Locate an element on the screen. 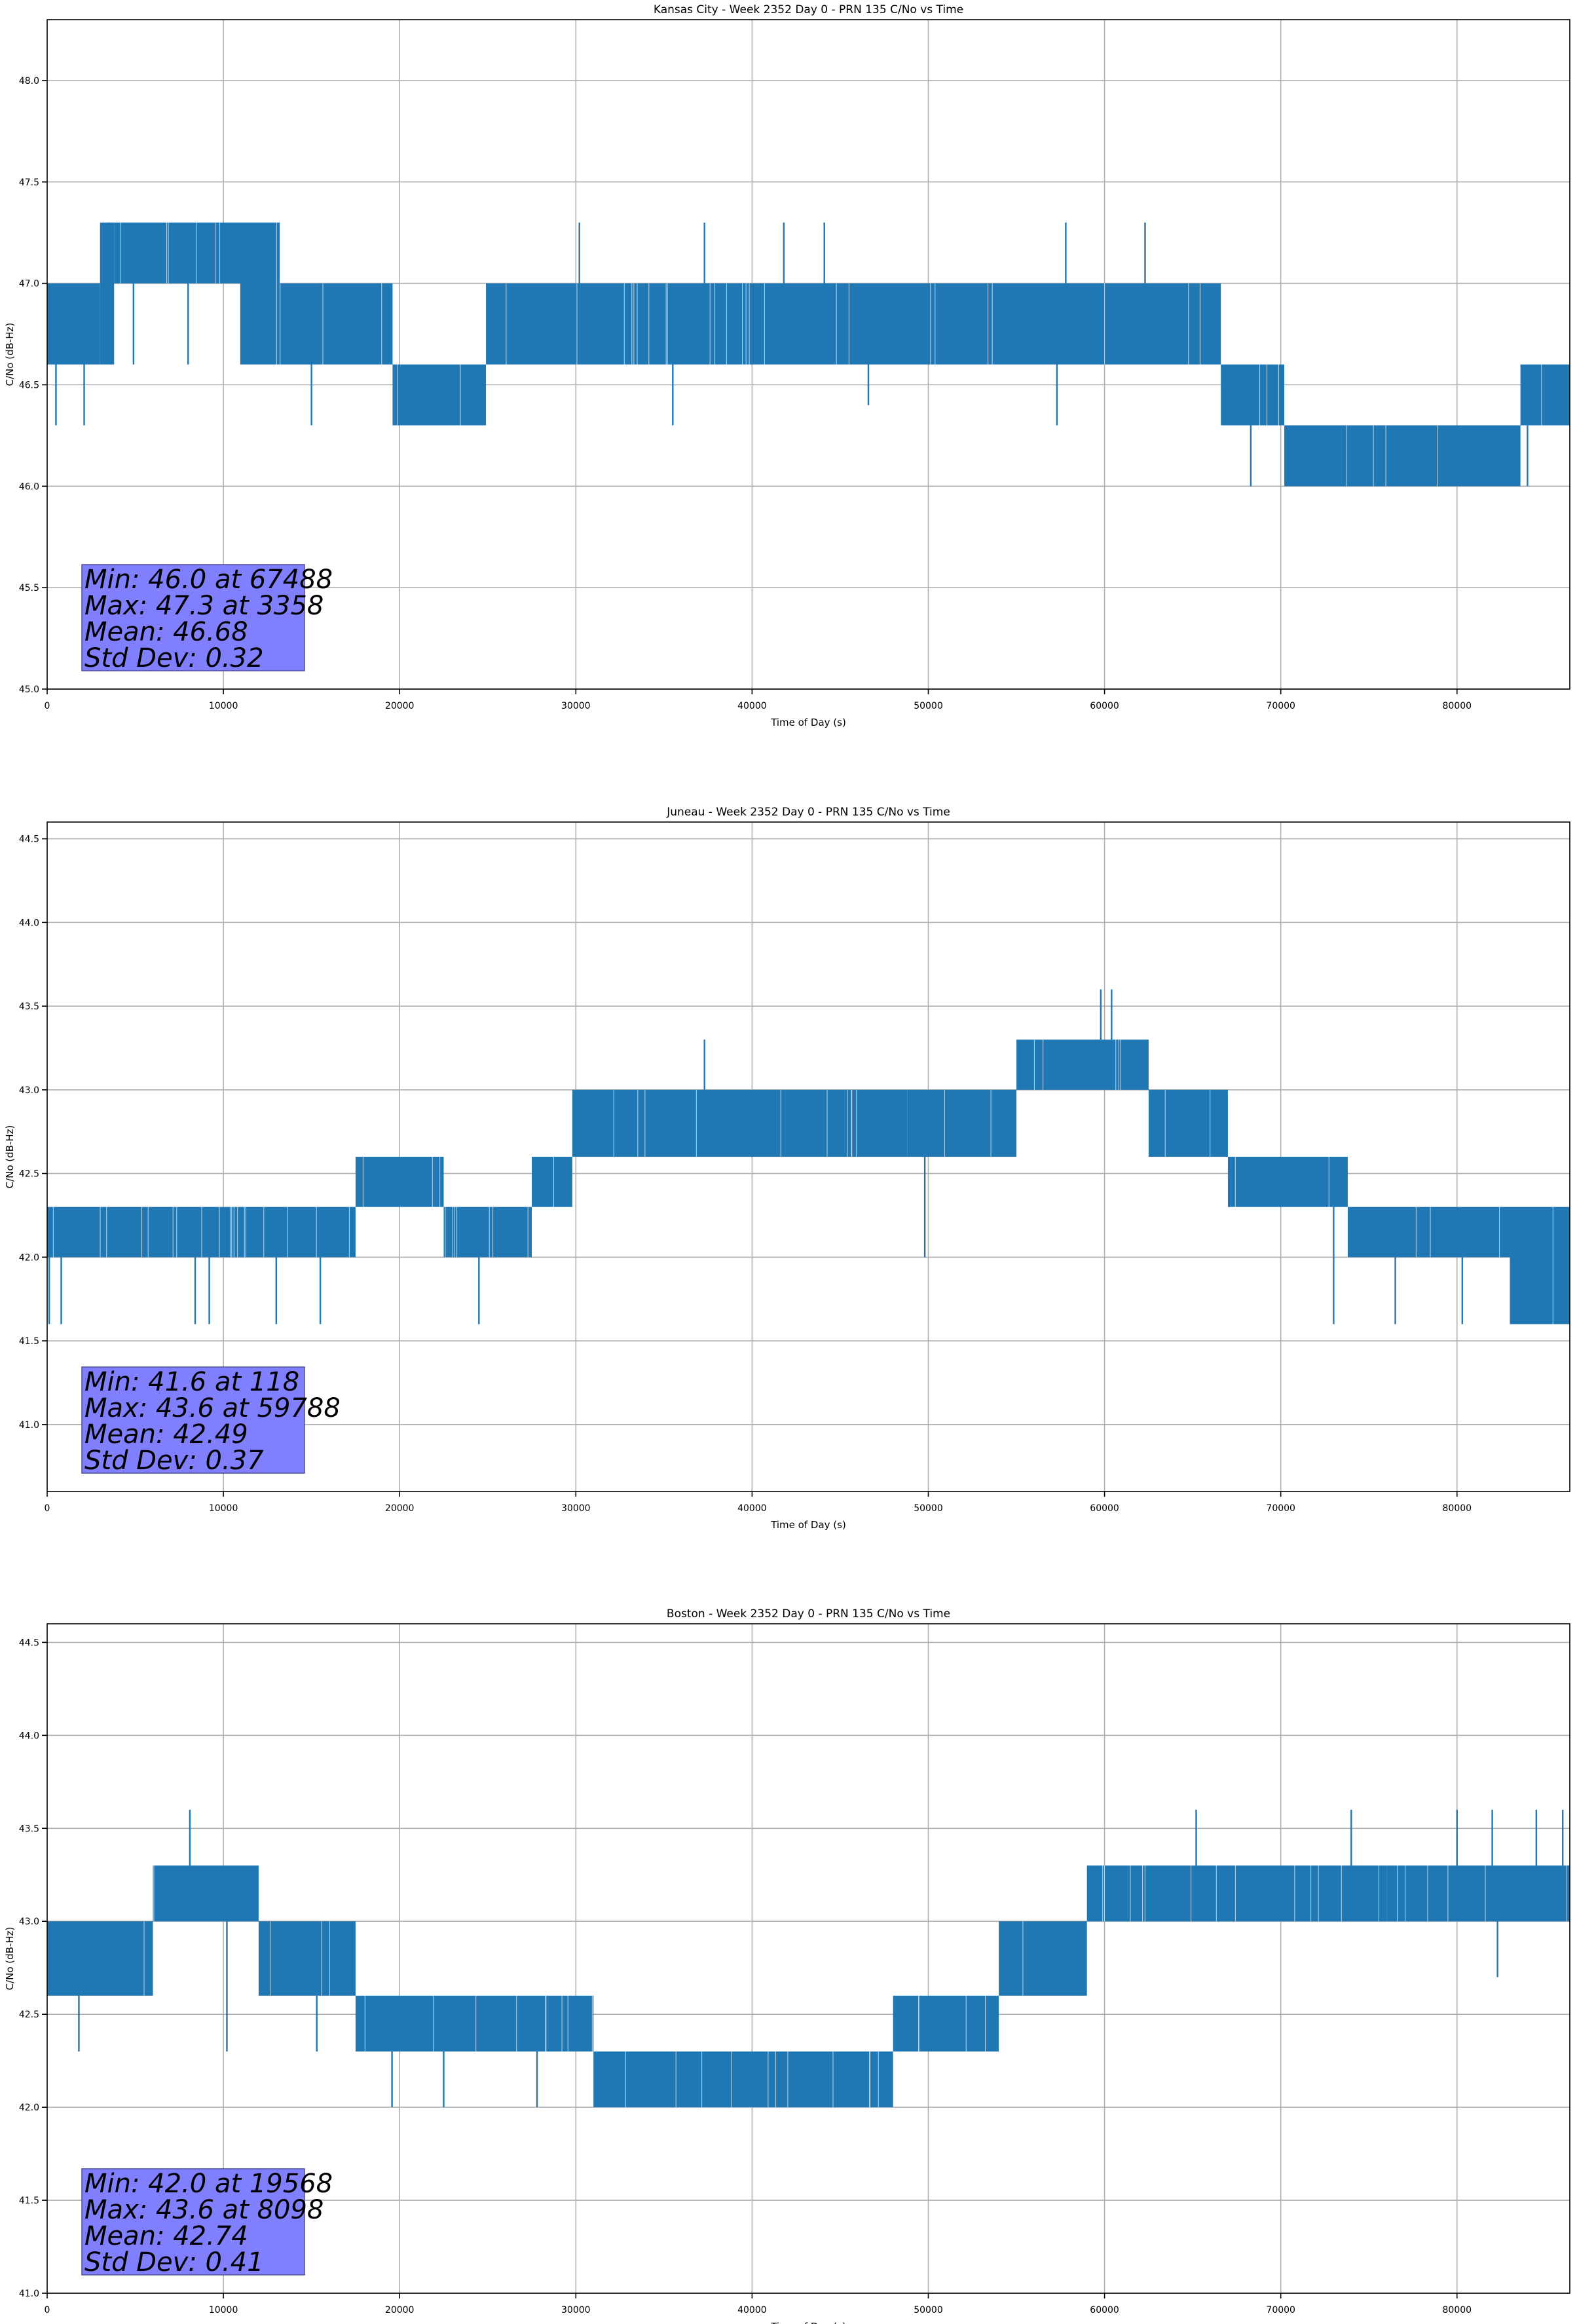  stats-mean: Mean: 42.49 is located at coordinates (166, 1434).